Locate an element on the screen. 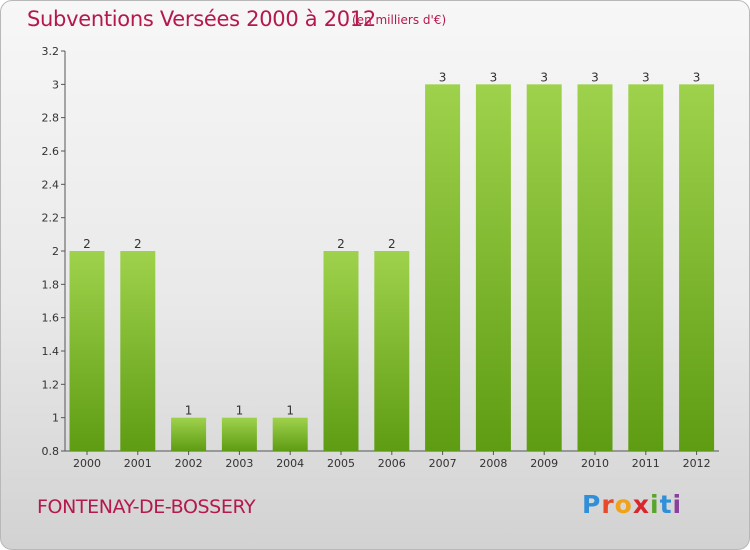  x-tick-label: 2005 is located at coordinates (341, 463).